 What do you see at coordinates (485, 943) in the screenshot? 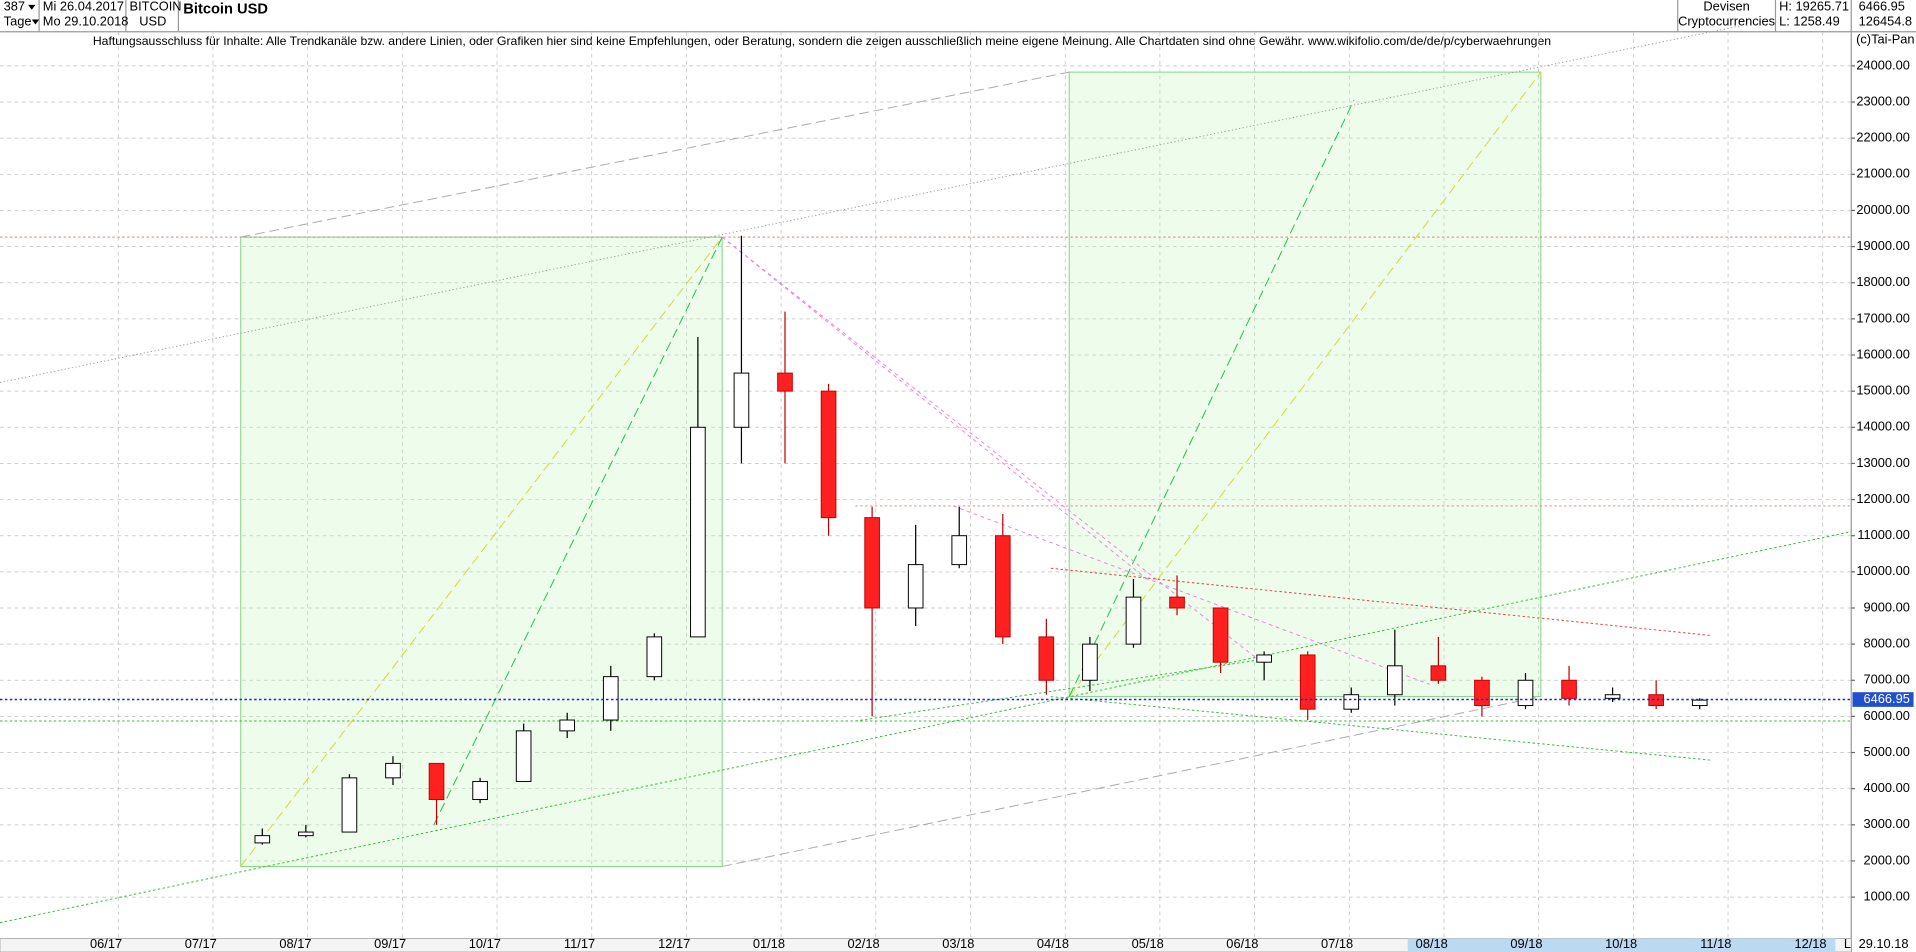
I see `x-tick-label: 10/17` at bounding box center [485, 943].